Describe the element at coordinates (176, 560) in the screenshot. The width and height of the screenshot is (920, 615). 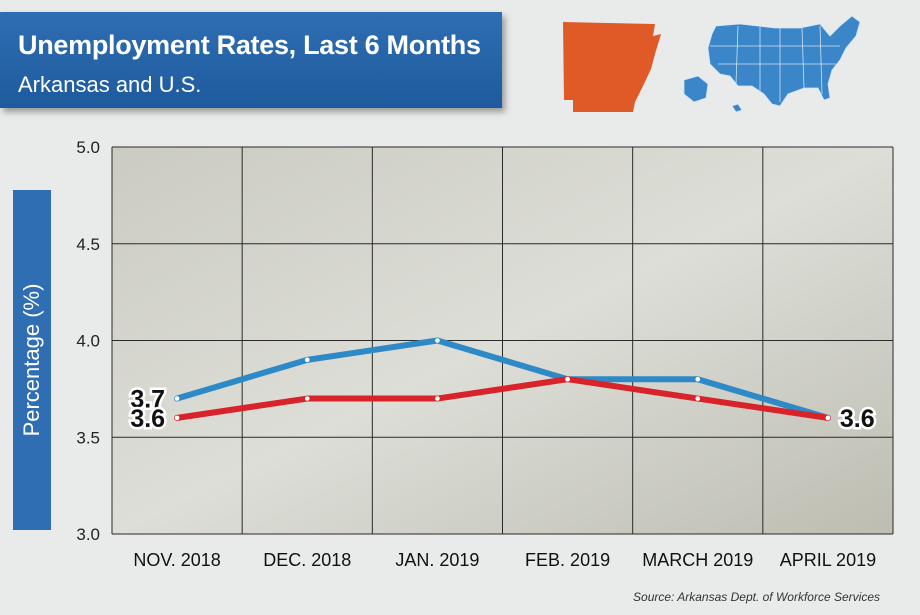
I see `x-tick-label: NOV. 2018` at that location.